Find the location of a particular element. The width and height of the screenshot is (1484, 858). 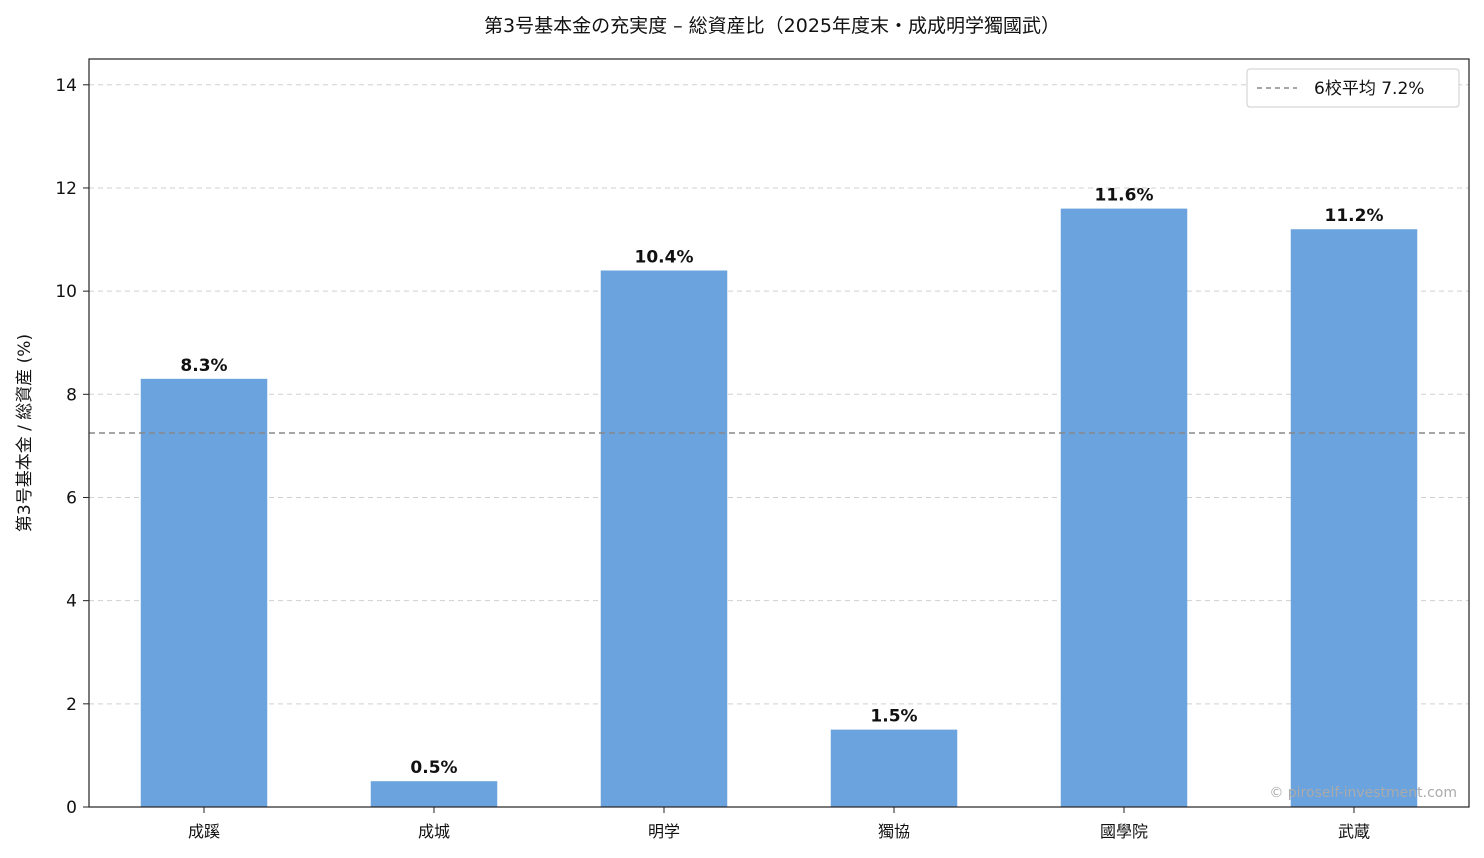

data-label: 11.6% is located at coordinates (1124, 196).